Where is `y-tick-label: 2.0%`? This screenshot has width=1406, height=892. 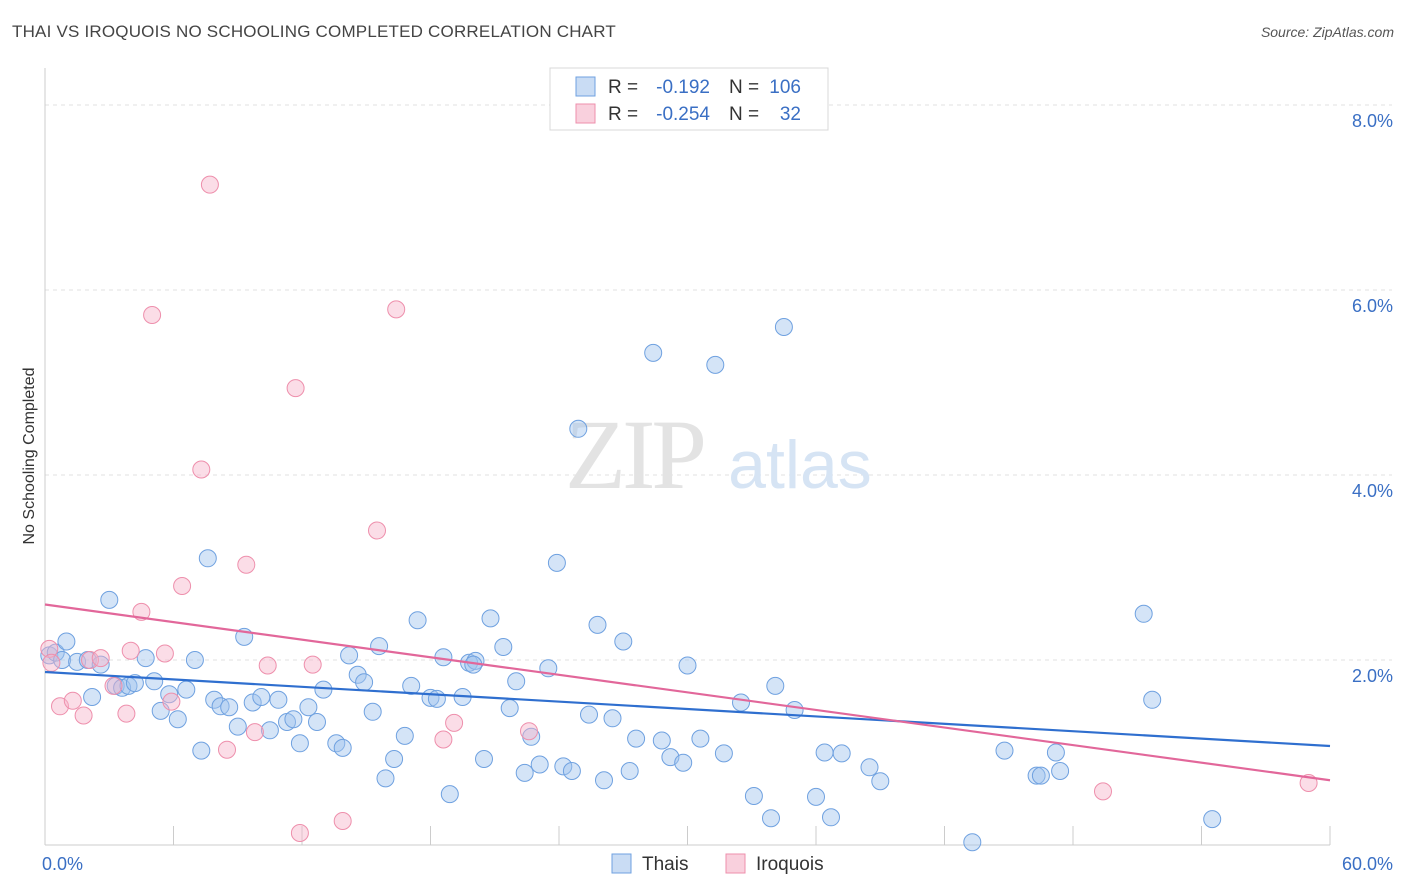 y-tick-label: 2.0% is located at coordinates (1372, 676).